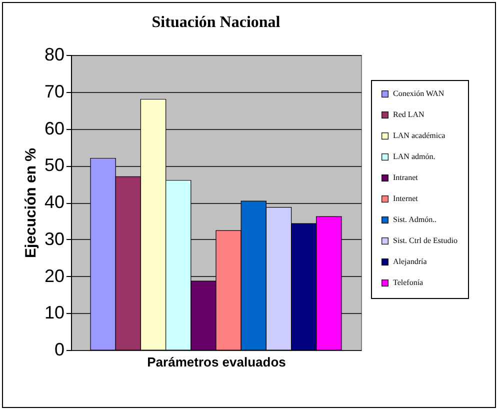 The height and width of the screenshot is (410, 498). Describe the element at coordinates (410, 261) in the screenshot. I see `legend-label: Alejandría` at that location.